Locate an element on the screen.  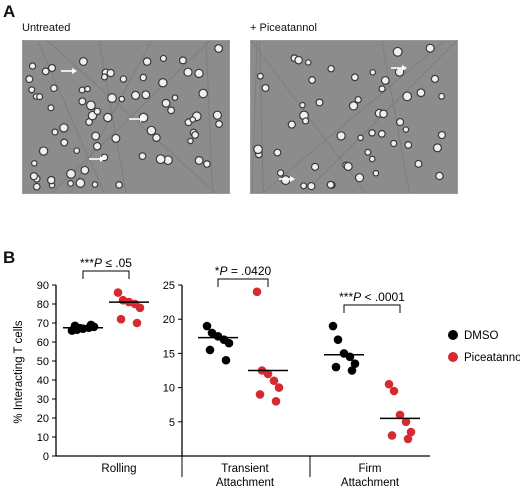
y-axis-label: % Interacting T cells is located at coordinates (19, 371).